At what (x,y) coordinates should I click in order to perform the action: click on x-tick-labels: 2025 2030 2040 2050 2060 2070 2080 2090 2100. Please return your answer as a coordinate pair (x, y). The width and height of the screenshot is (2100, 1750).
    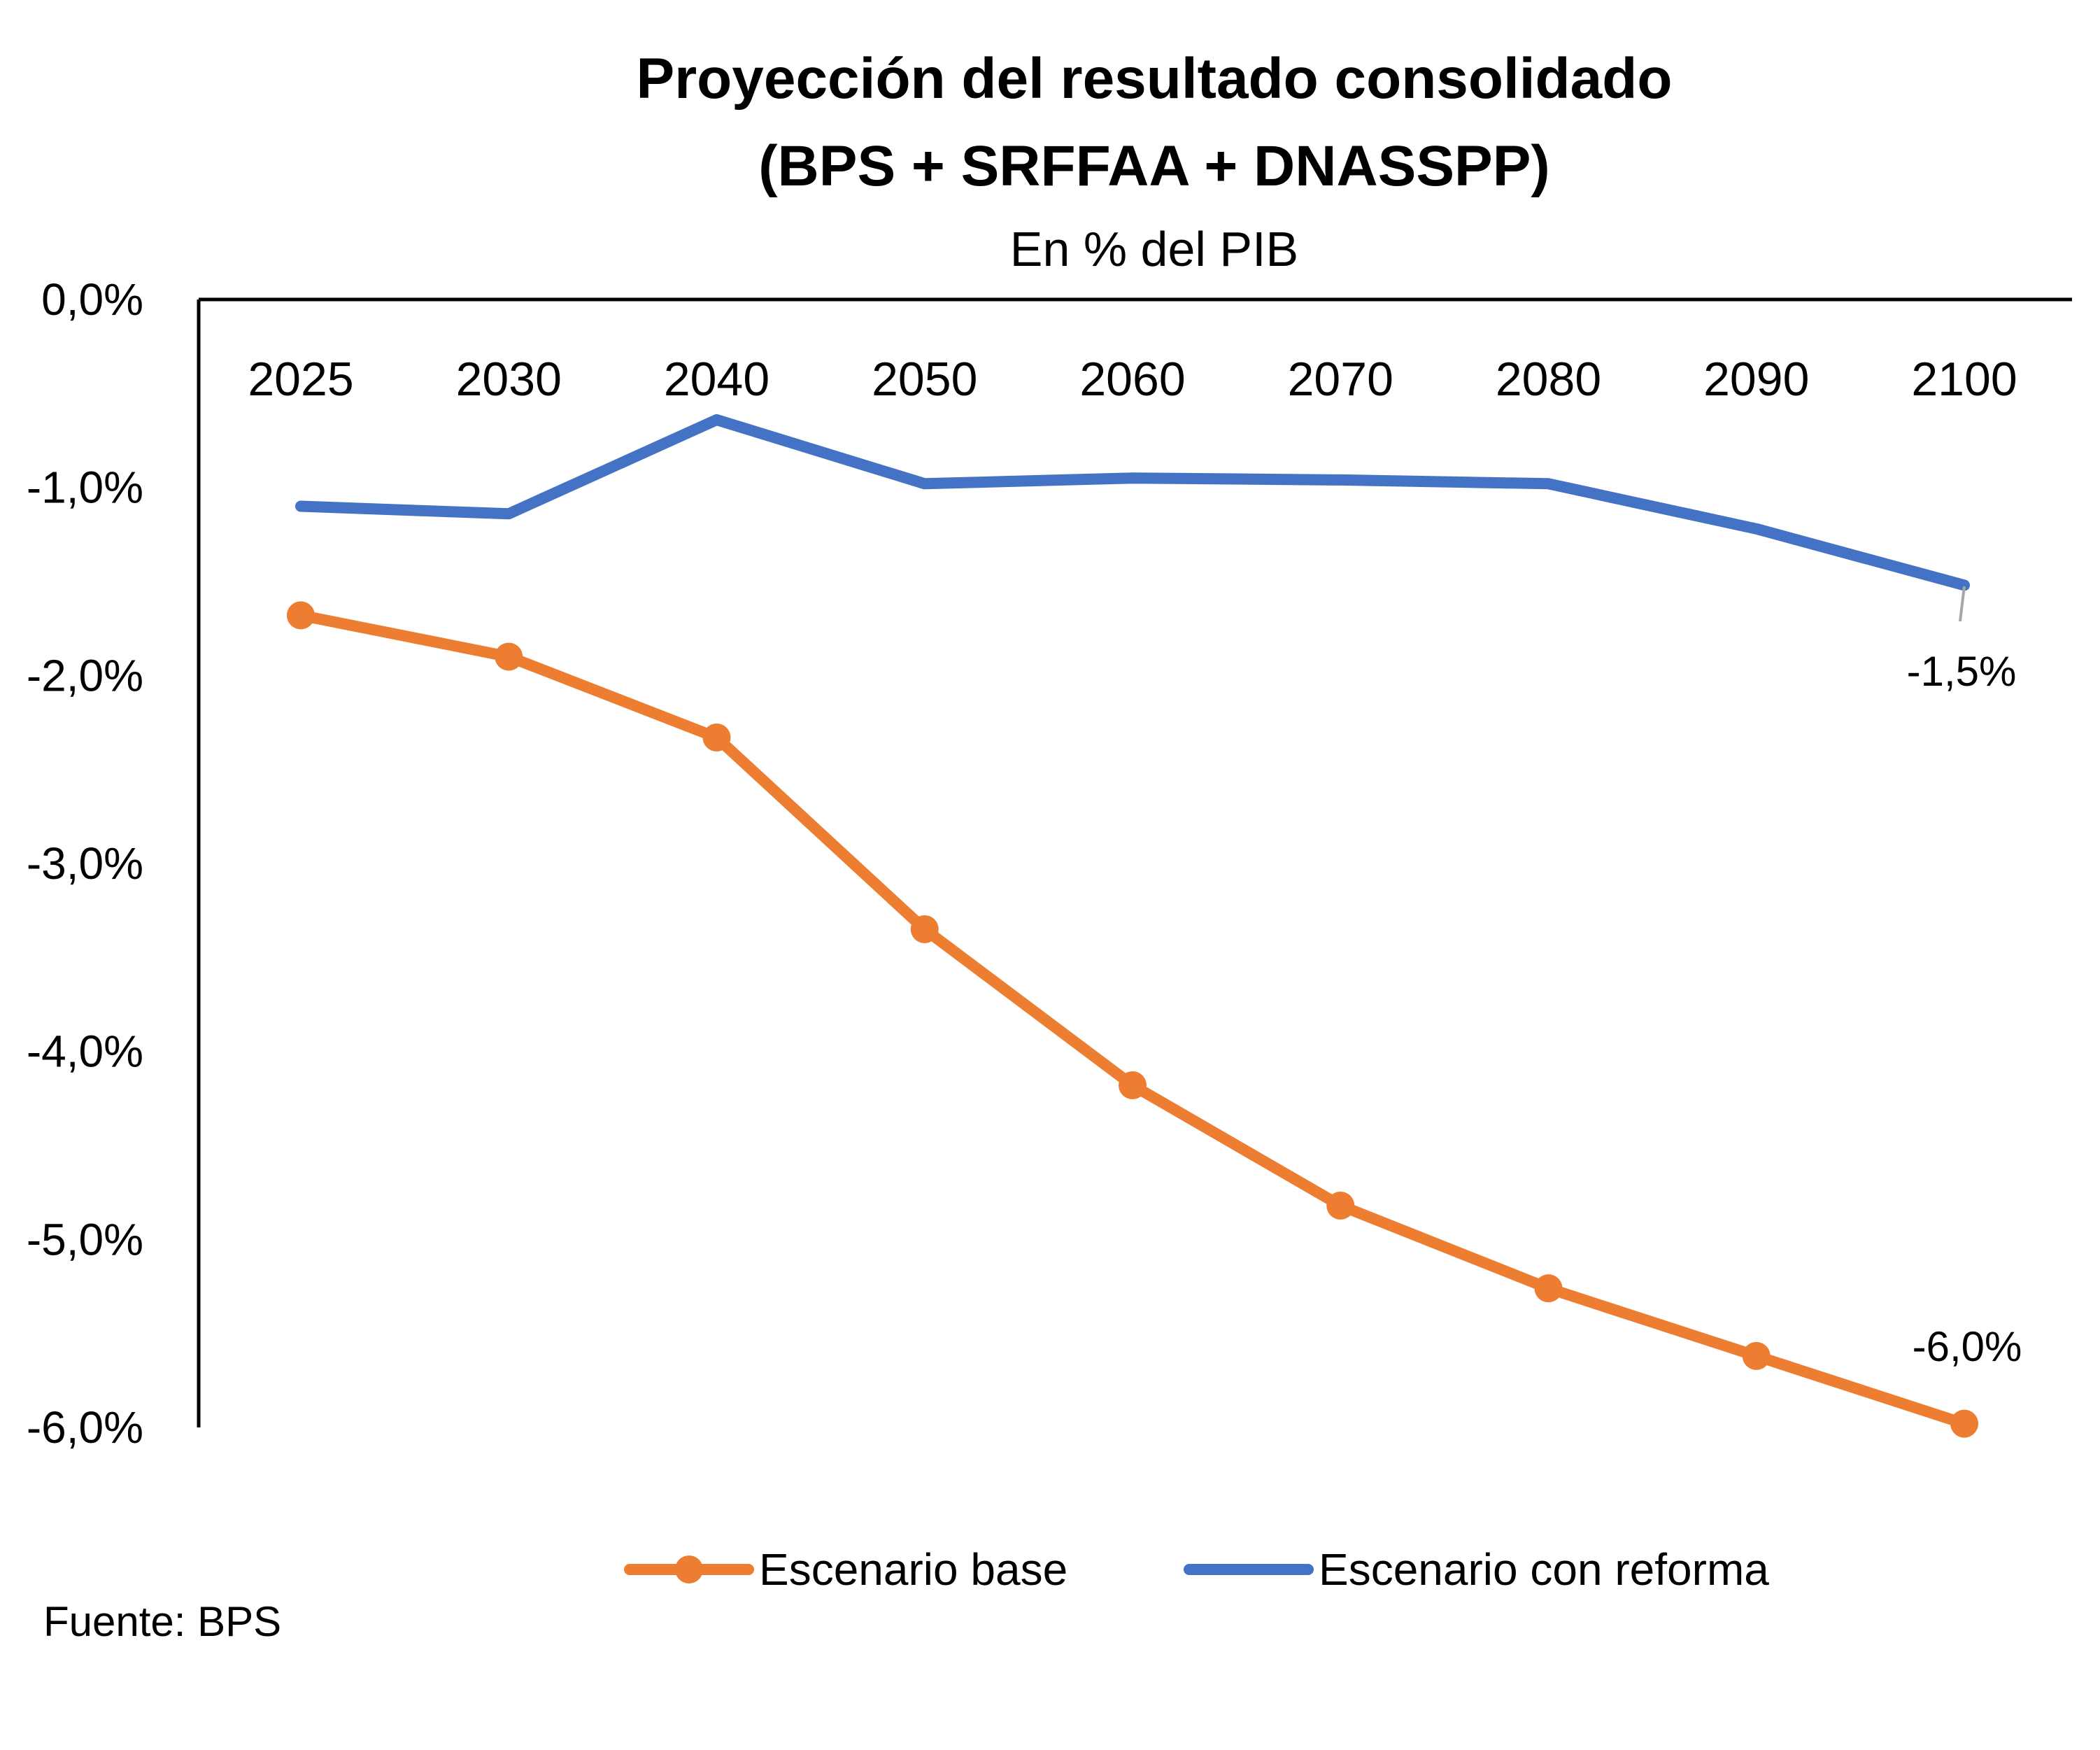
    Looking at the image, I should click on (1132, 379).